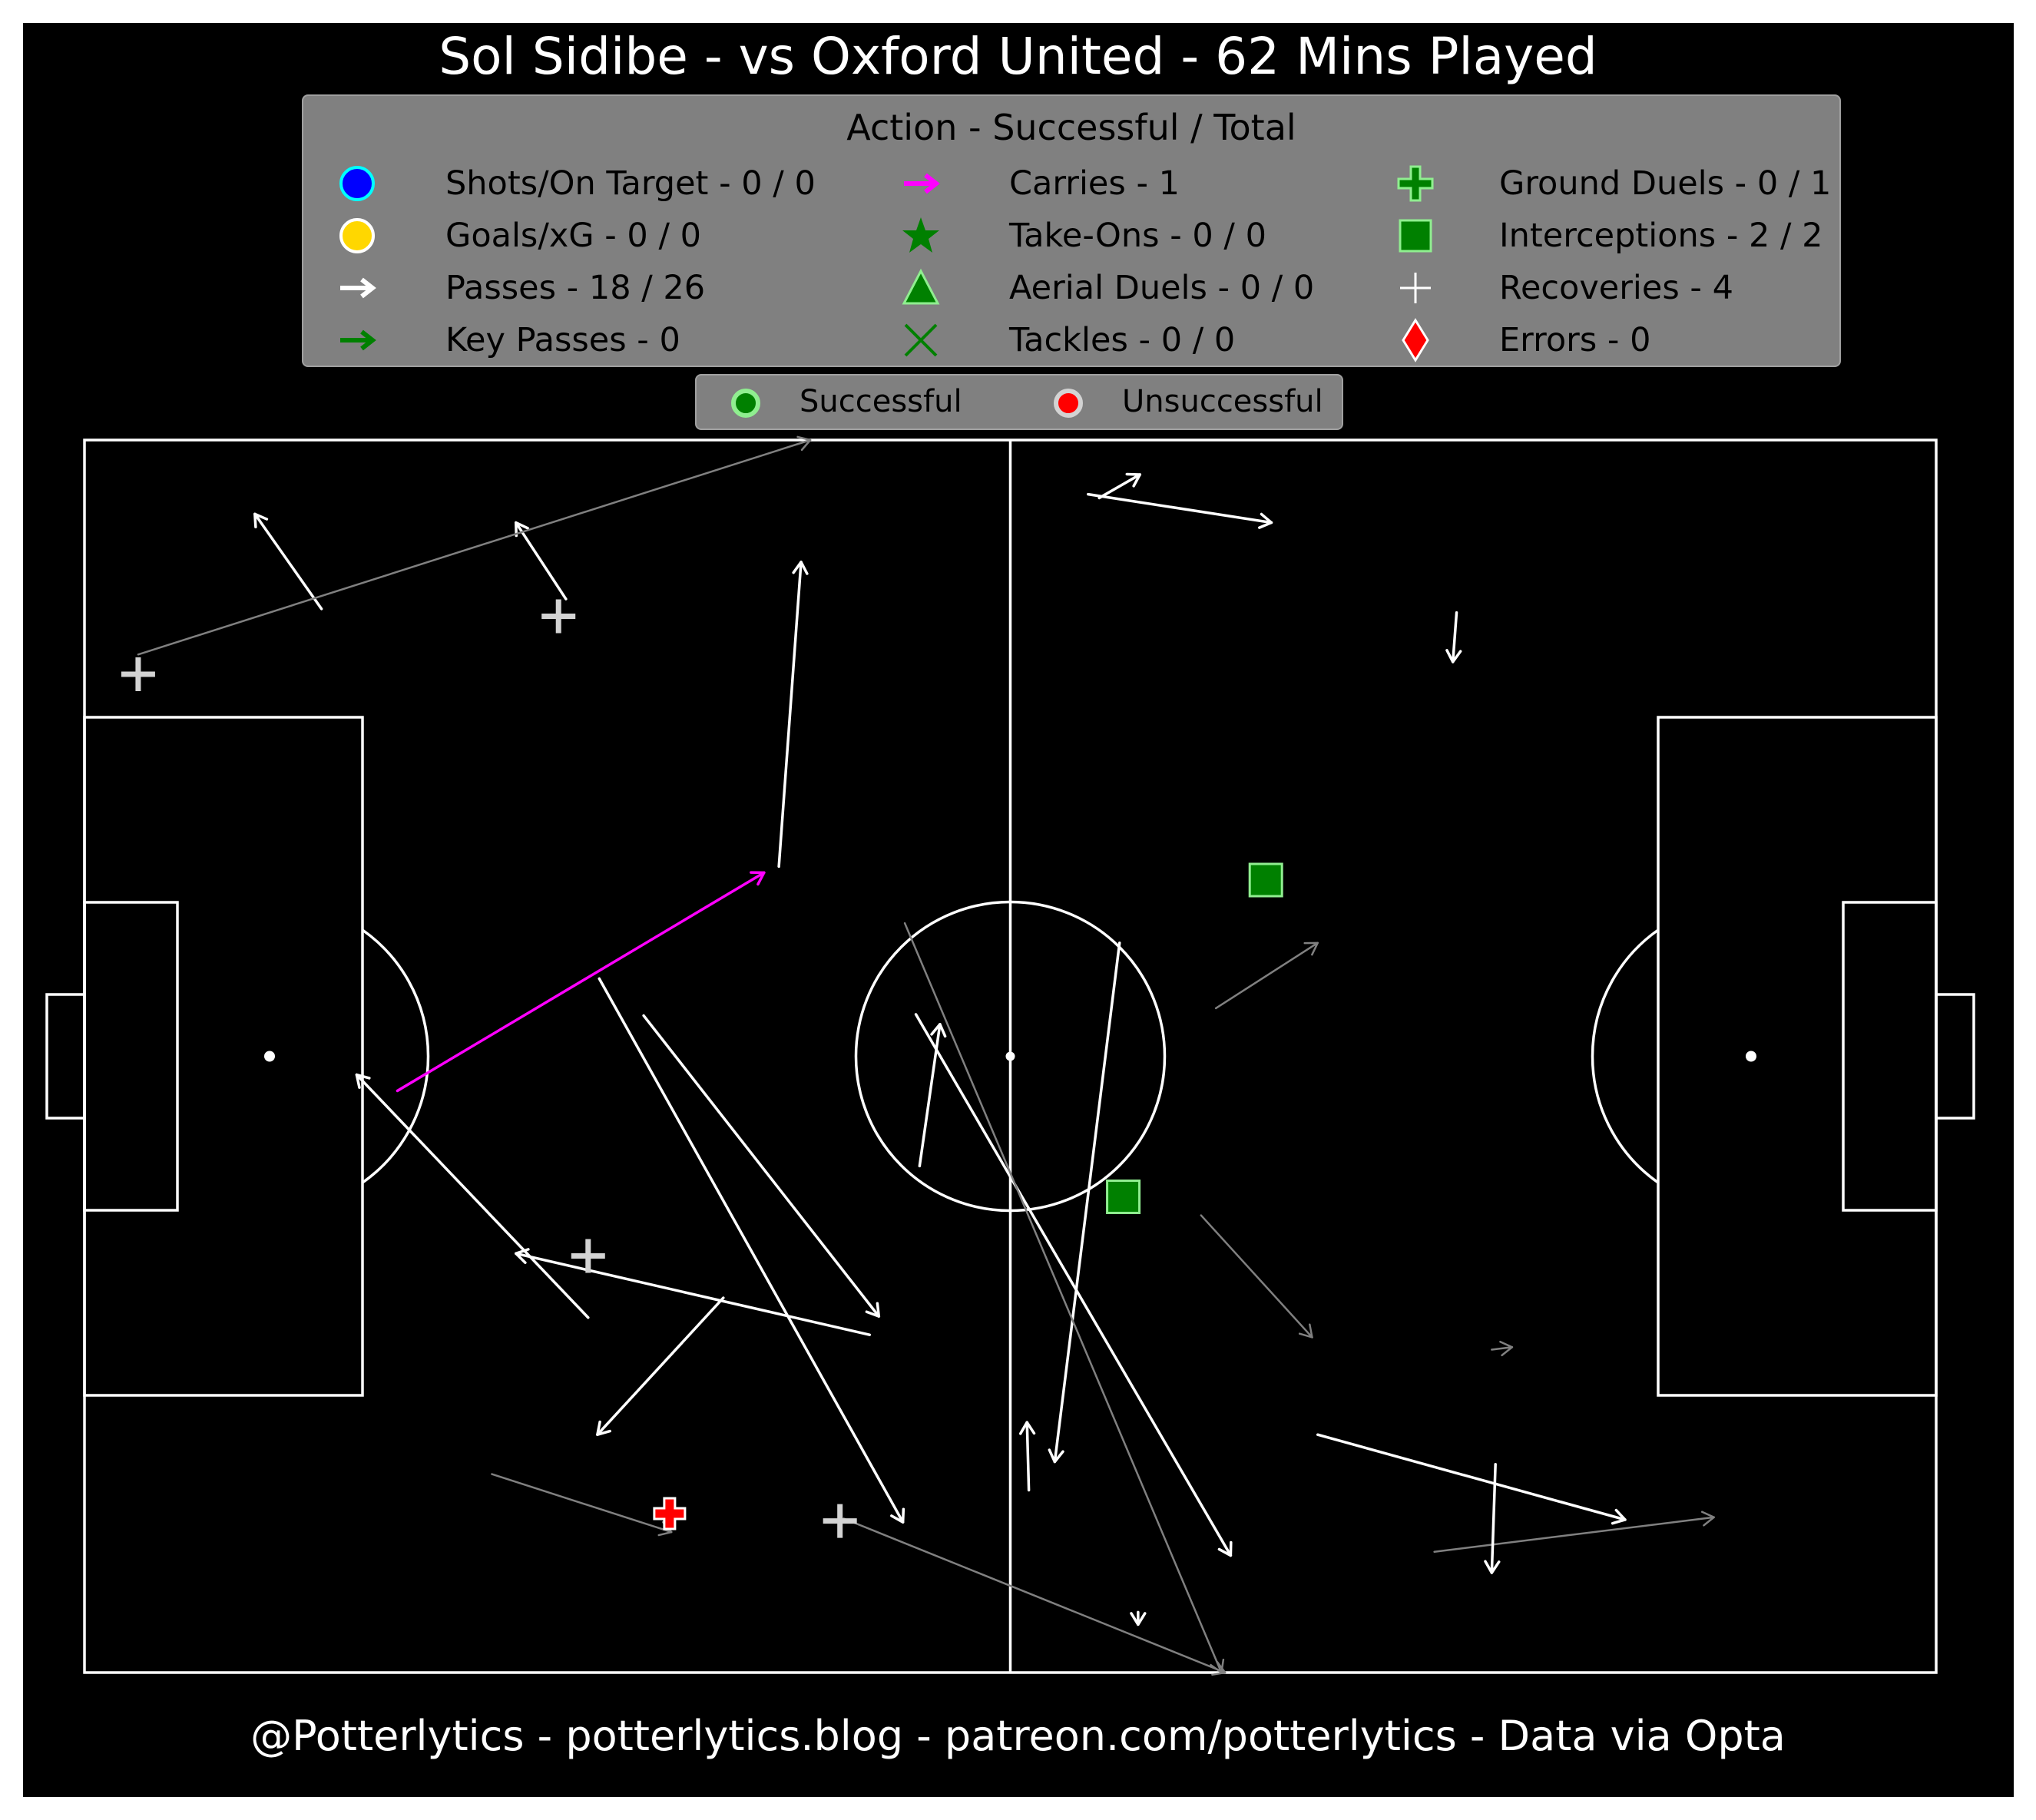  Describe the element at coordinates (1453, 656) in the screenshot. I see `pass-arrow-19-head` at that location.